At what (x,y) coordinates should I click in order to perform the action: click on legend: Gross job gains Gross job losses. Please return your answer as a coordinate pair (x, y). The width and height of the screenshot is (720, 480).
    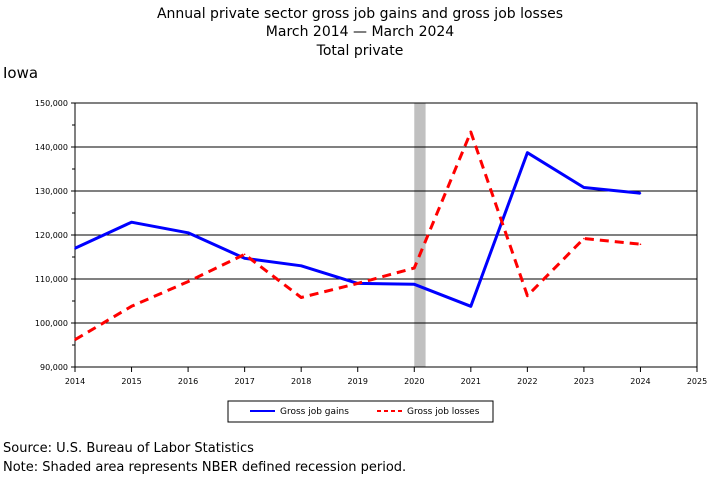
    Looking at the image, I should click on (360, 411).